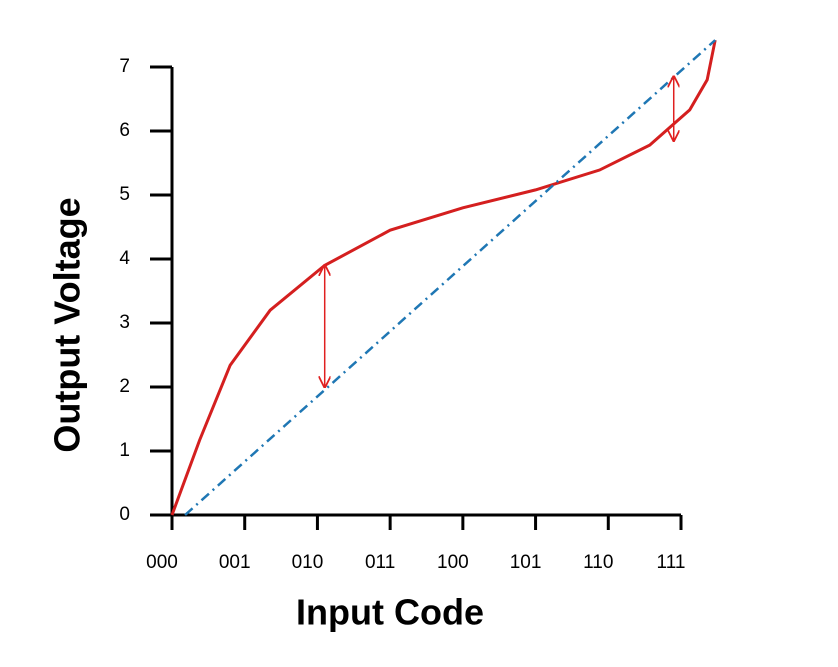 The height and width of the screenshot is (667, 838). Describe the element at coordinates (124, 194) in the screenshot. I see `y-tick-label: 5` at that location.